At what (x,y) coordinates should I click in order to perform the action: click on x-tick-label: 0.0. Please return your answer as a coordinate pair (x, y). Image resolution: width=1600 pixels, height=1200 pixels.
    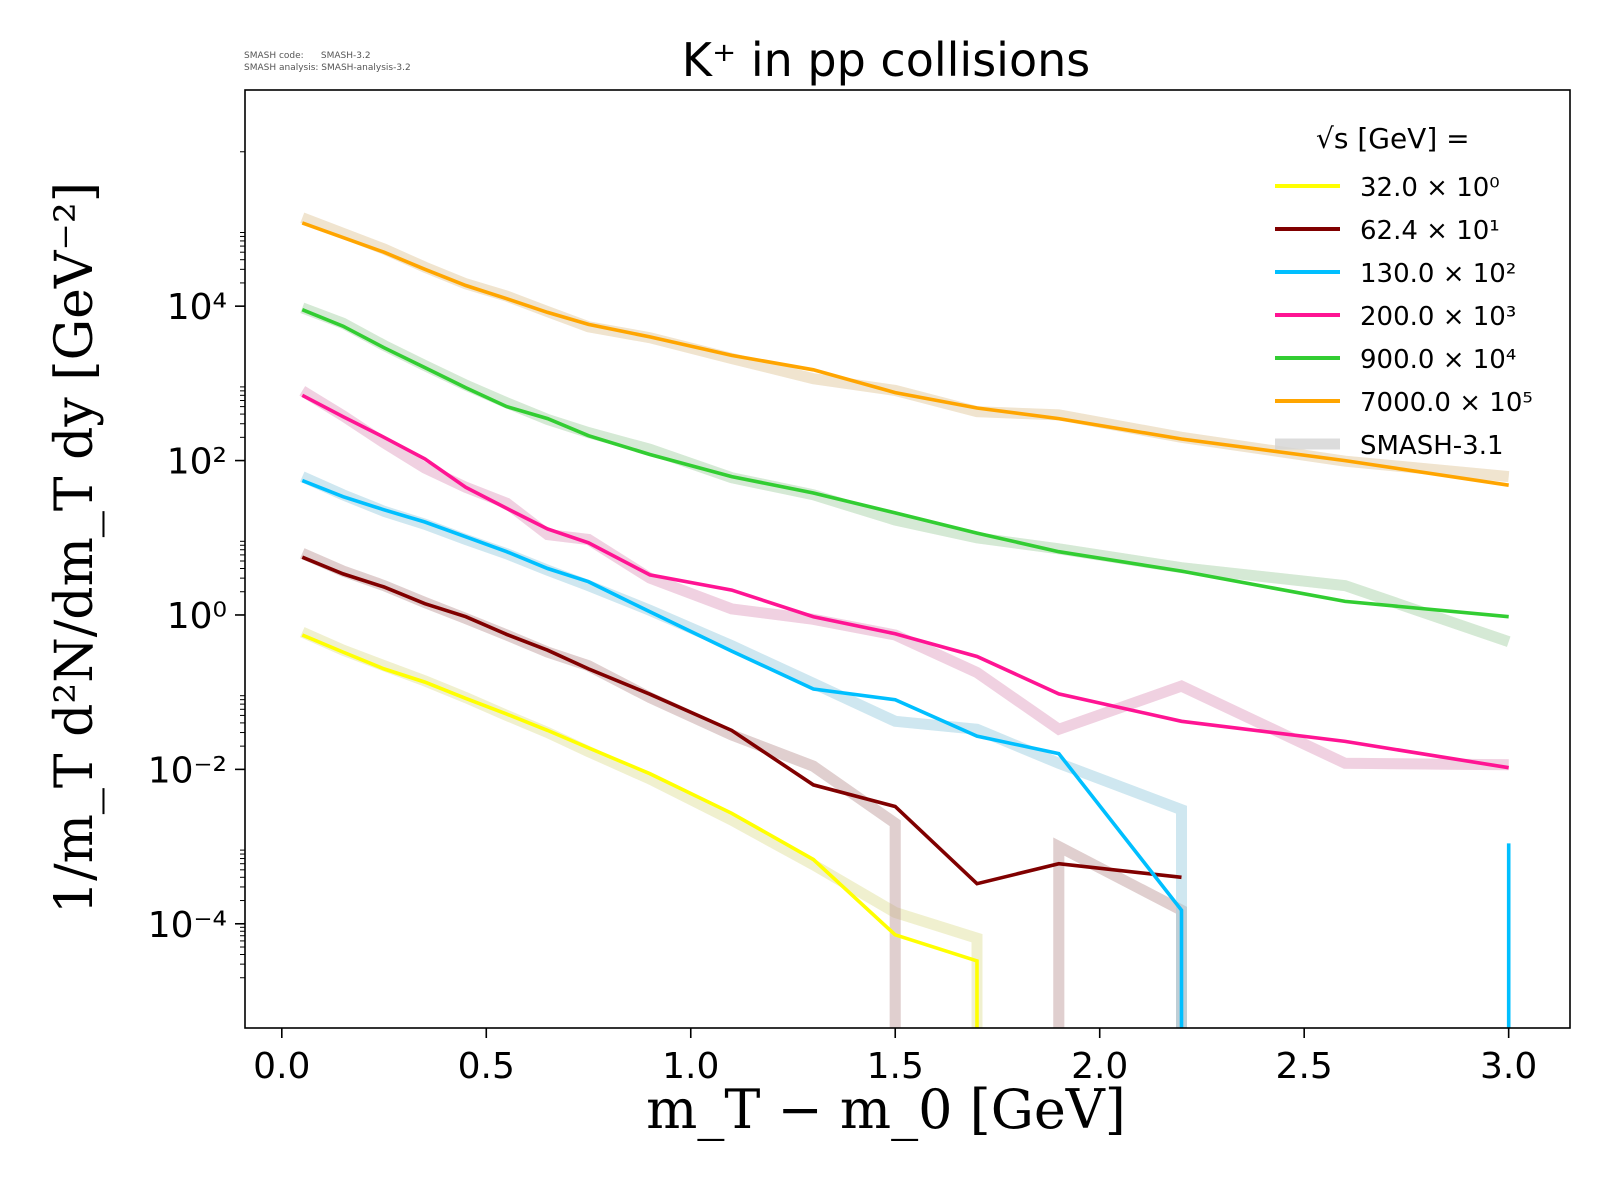
    Looking at the image, I should click on (281, 1066).